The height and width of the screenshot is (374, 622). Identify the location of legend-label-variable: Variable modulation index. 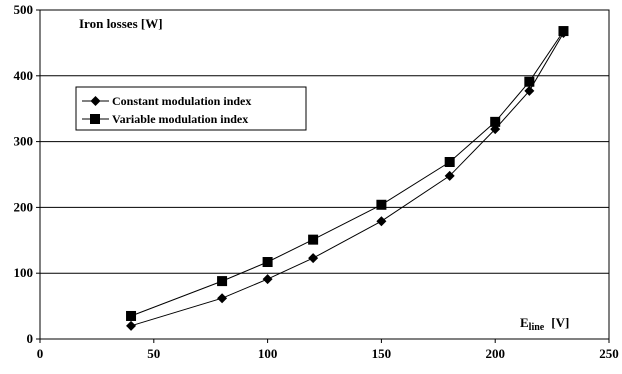
(180, 119).